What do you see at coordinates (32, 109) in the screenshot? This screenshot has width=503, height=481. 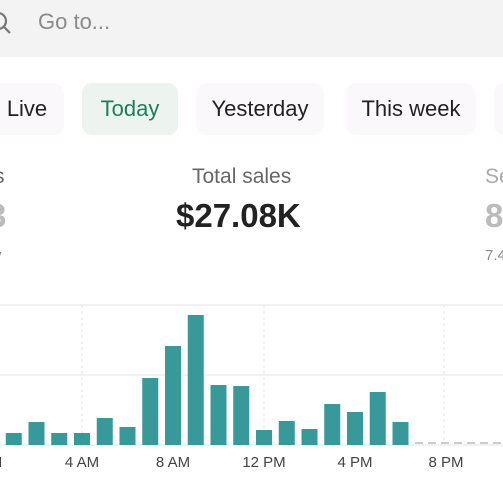 I see `tab: Live` at bounding box center [32, 109].